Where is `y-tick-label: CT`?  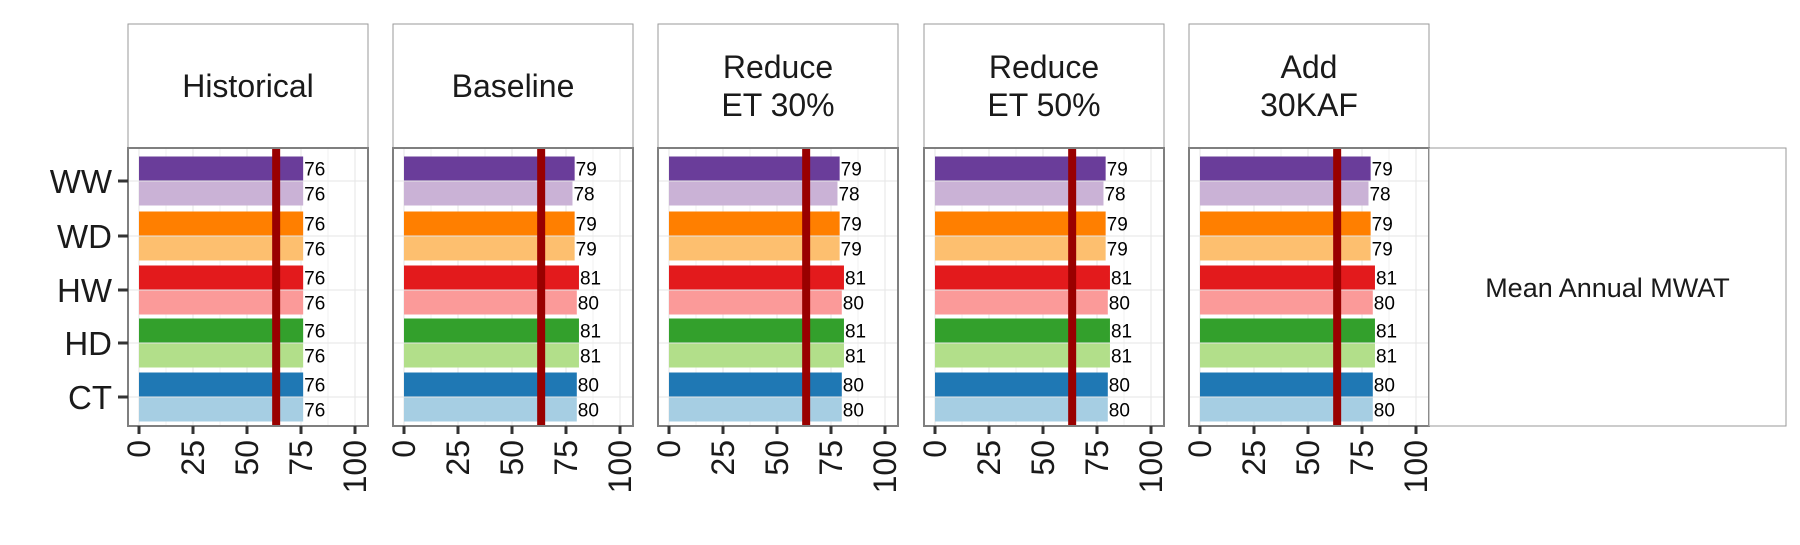 y-tick-label: CT is located at coordinates (90, 397).